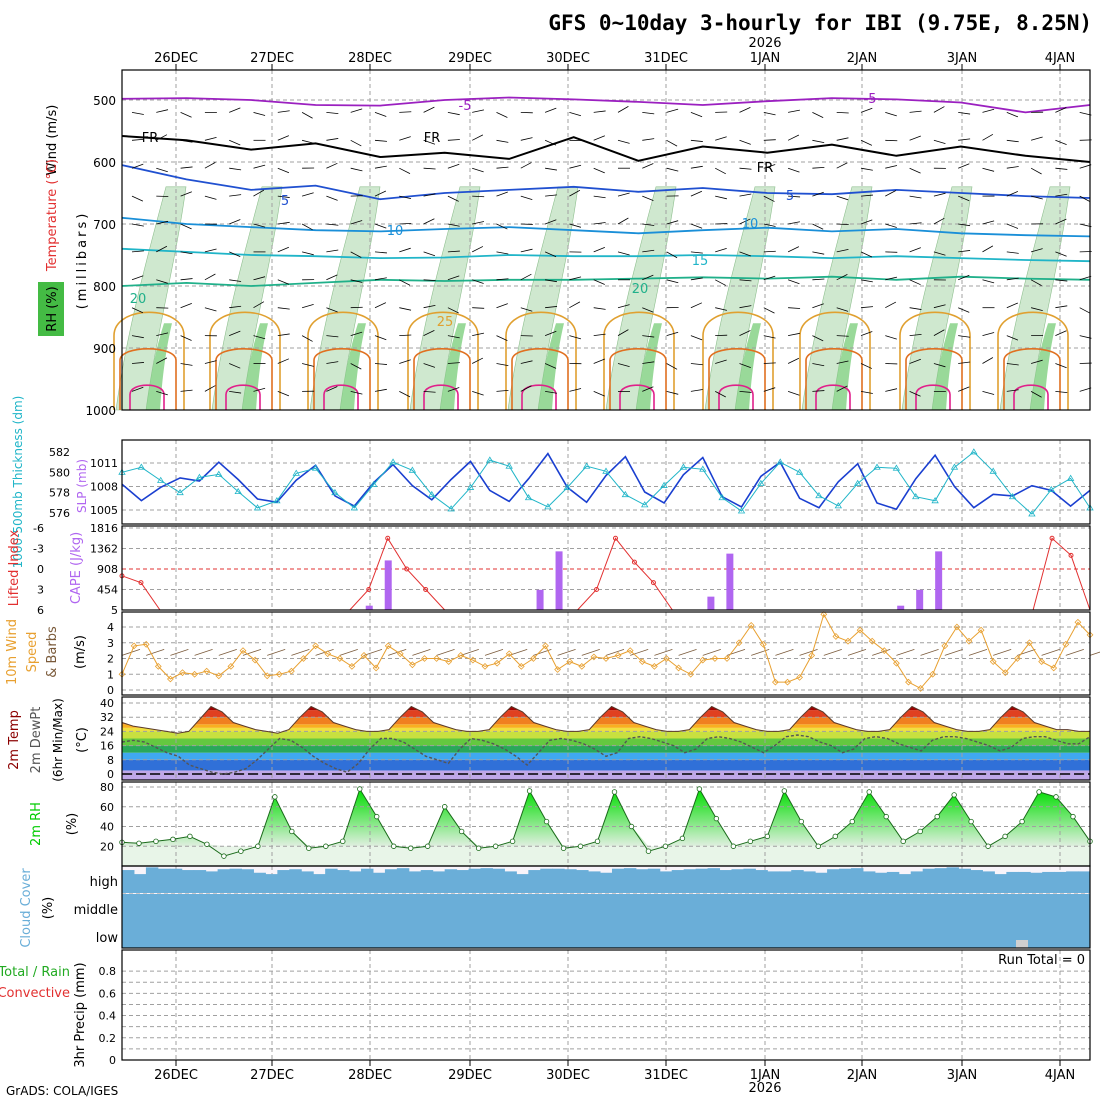  I want to click on contour-label: FR, so click(765, 168).